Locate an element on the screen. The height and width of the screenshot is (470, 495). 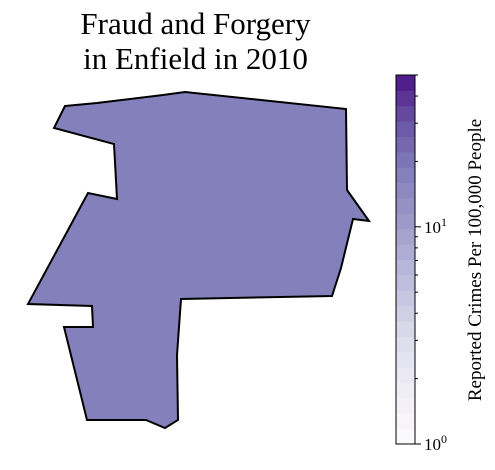
colorbar-tick-label: 10⁰ is located at coordinates (435, 443).